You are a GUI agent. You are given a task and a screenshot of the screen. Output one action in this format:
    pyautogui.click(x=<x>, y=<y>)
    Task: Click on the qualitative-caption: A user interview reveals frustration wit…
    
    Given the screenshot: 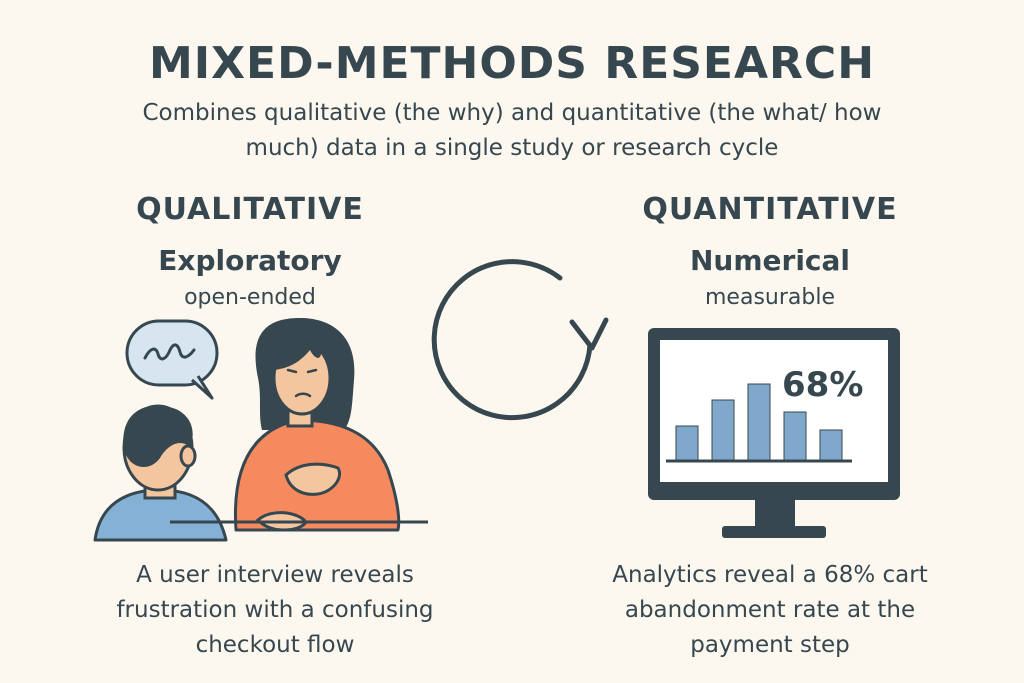 What is the action you would take?
    pyautogui.click(x=275, y=610)
    